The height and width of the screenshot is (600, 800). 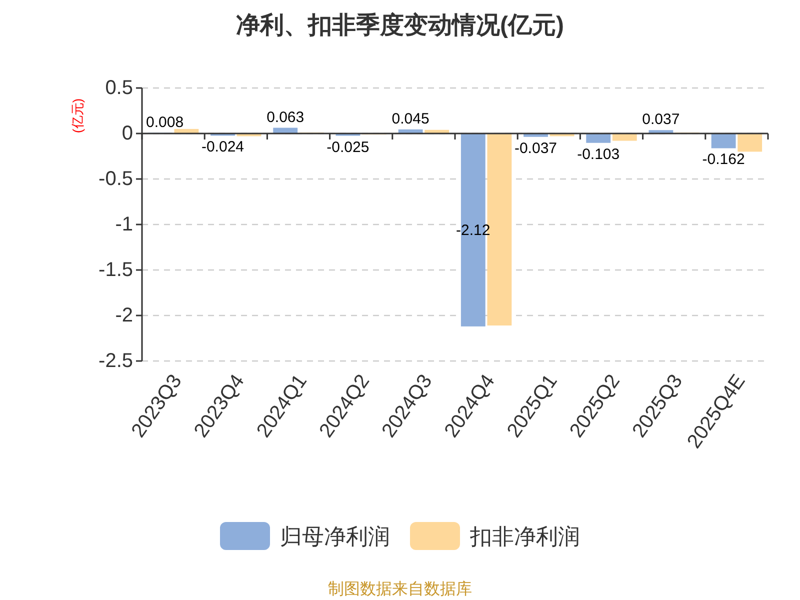 I want to click on y-tick-label: 0, so click(x=127, y=133).